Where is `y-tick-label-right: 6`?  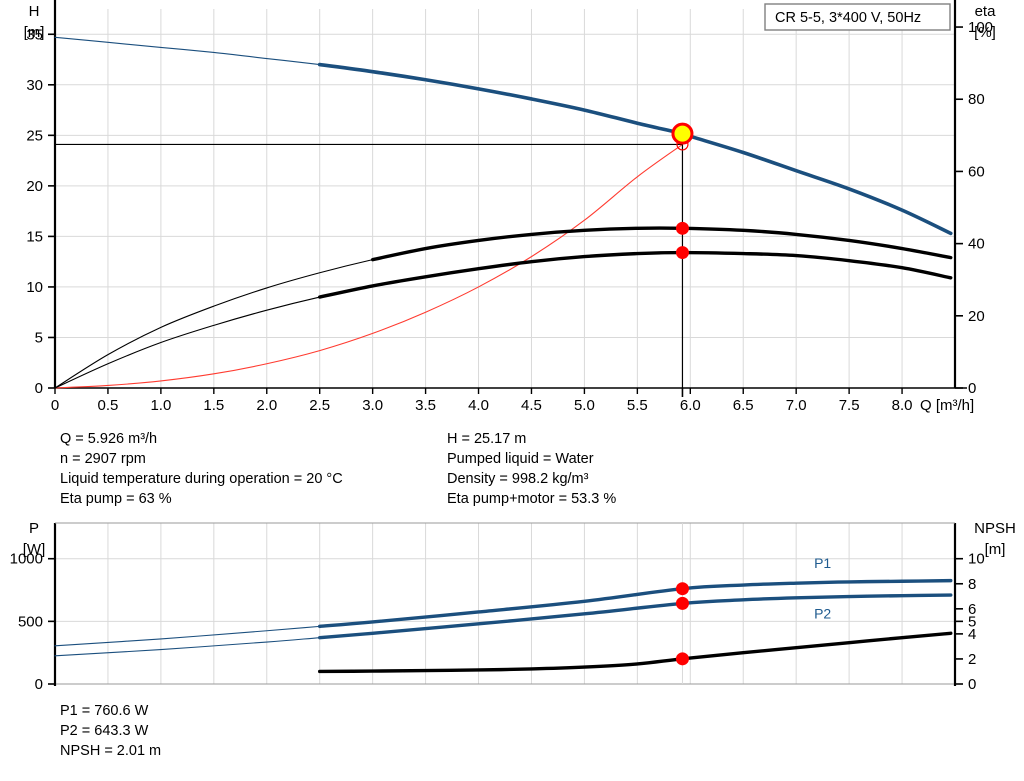
y-tick-label-right: 6 is located at coordinates (972, 609).